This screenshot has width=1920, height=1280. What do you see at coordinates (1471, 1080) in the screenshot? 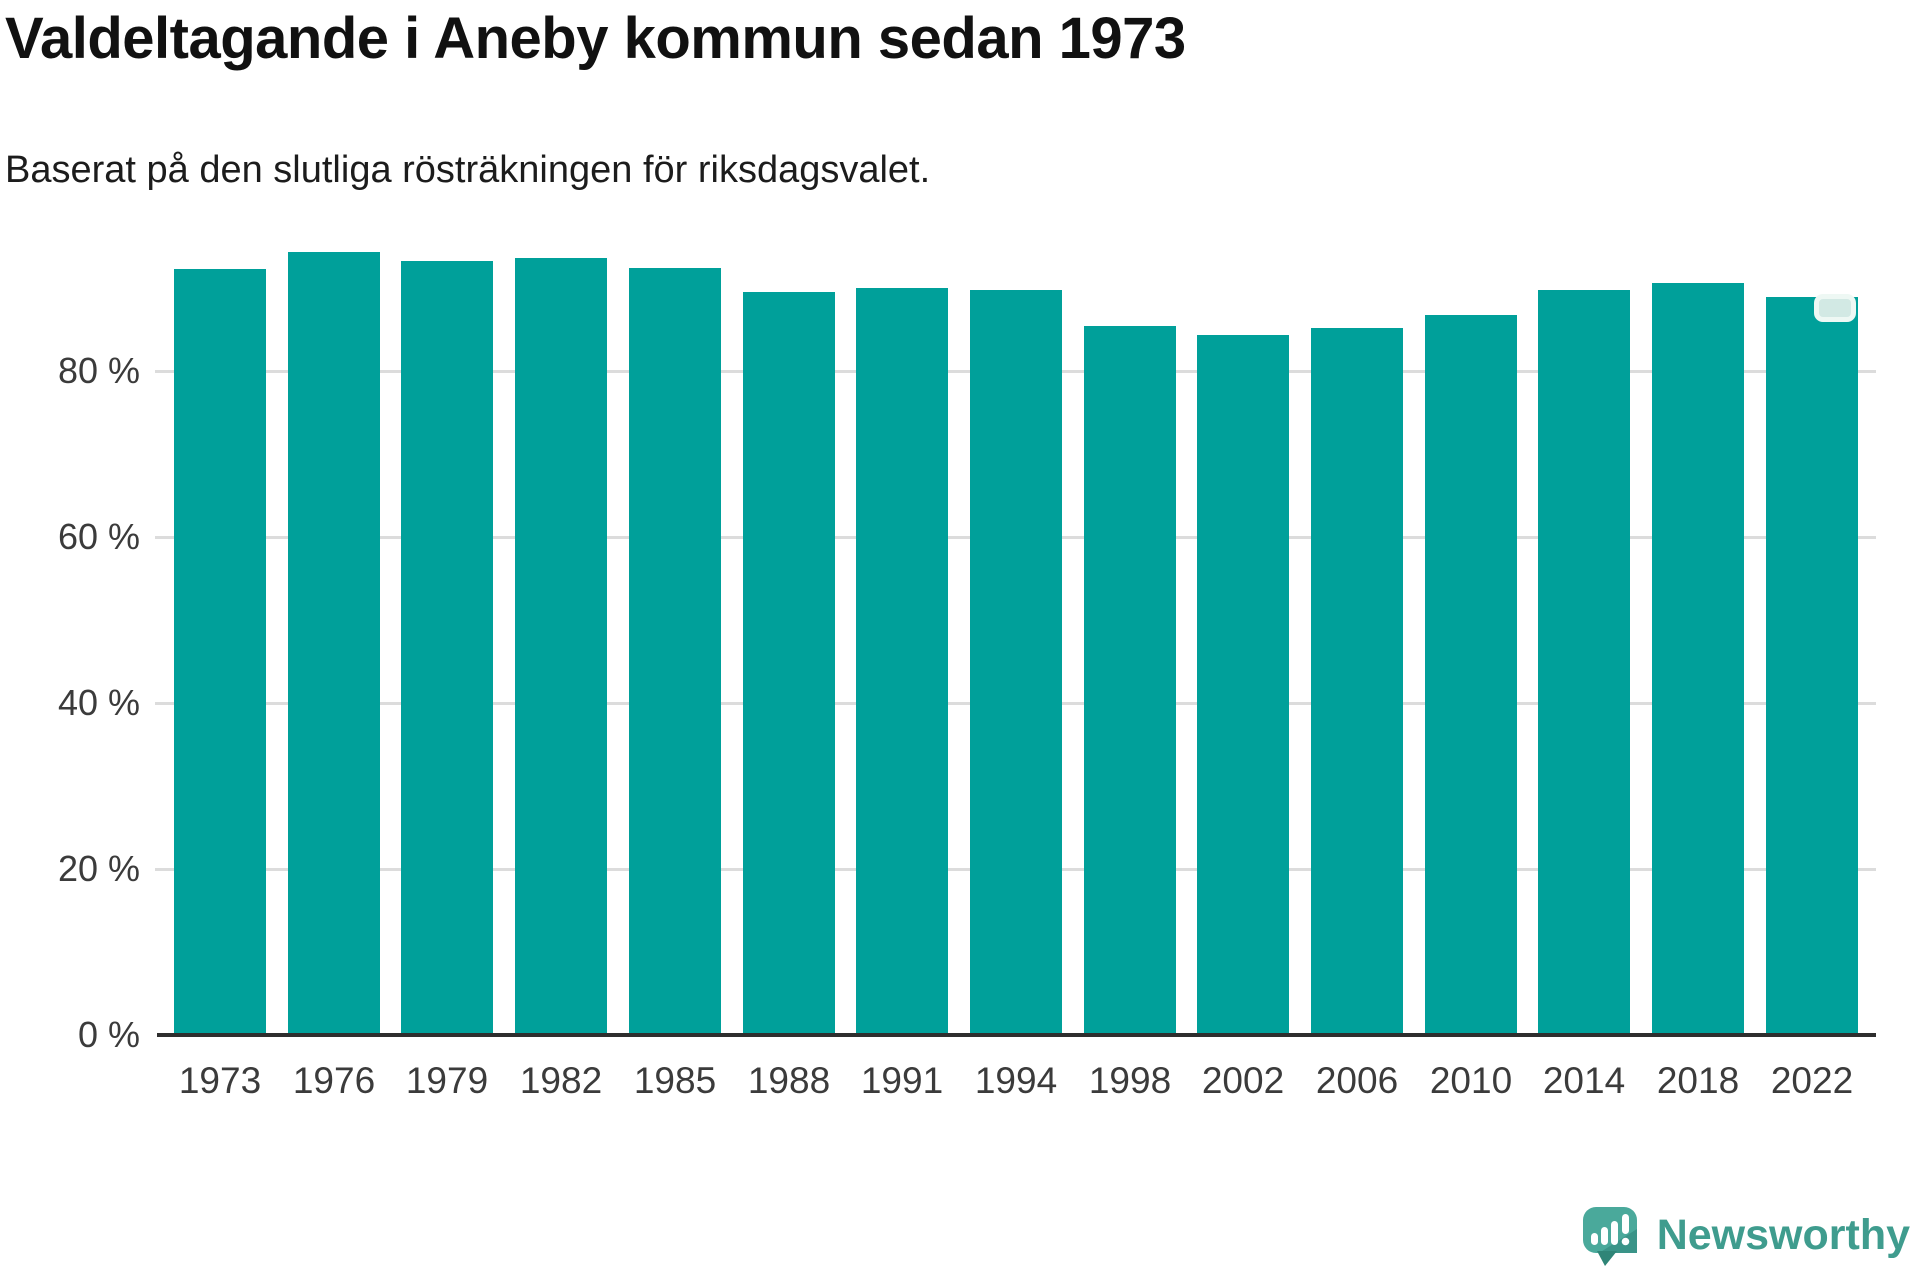
I see `x-tick-label-2010: 2010` at bounding box center [1471, 1080].